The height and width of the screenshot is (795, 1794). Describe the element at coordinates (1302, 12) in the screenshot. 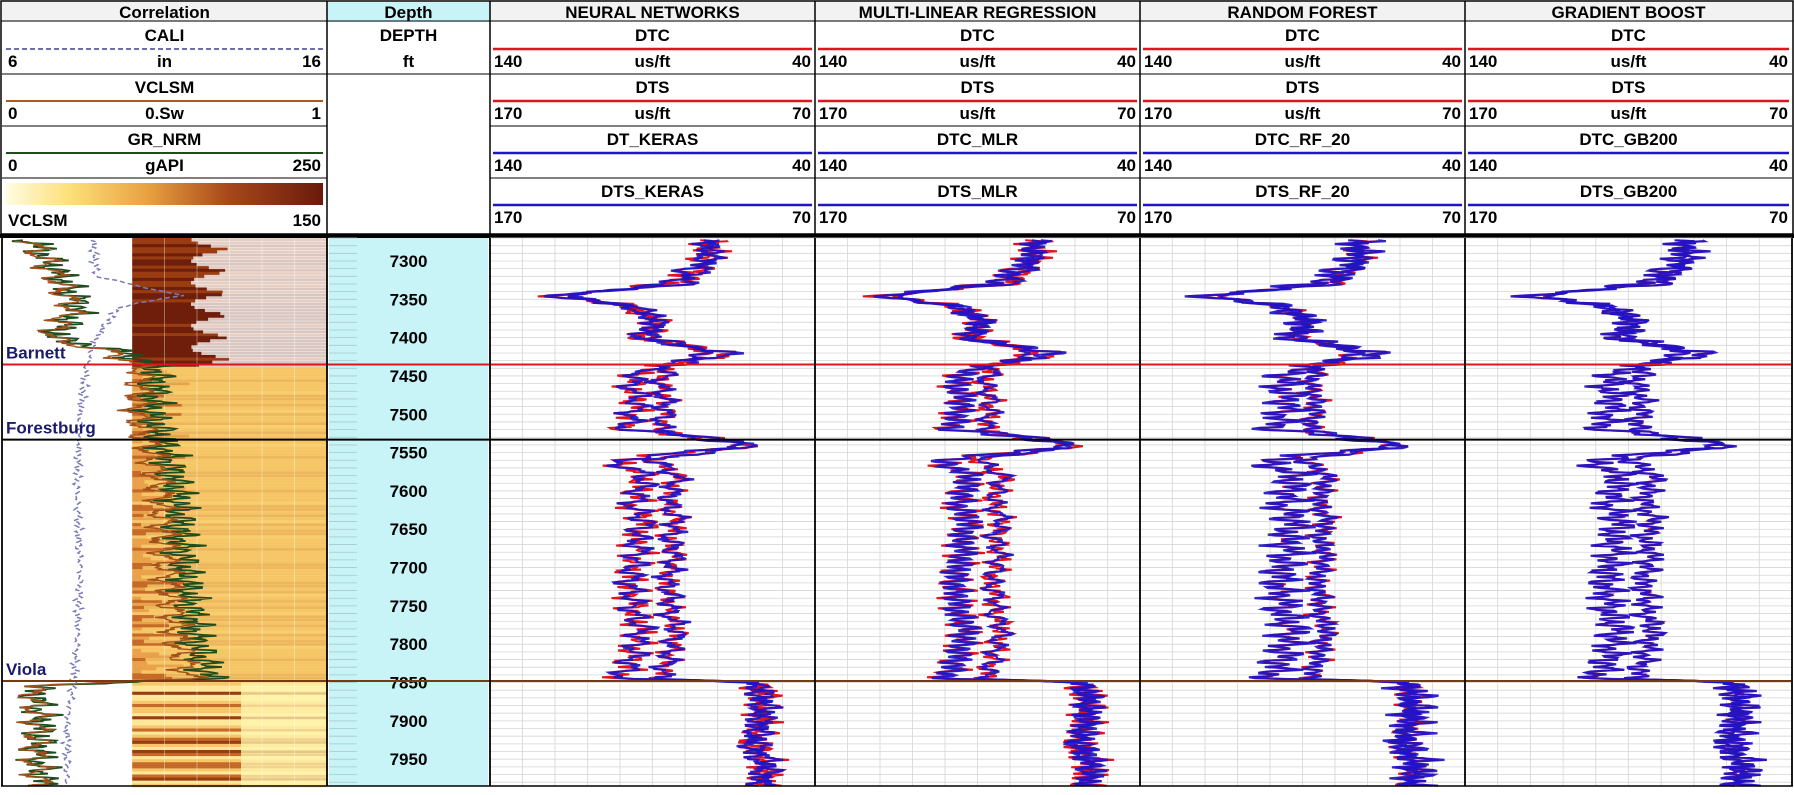

I see `track-title-model: RANDOM FOREST` at that location.